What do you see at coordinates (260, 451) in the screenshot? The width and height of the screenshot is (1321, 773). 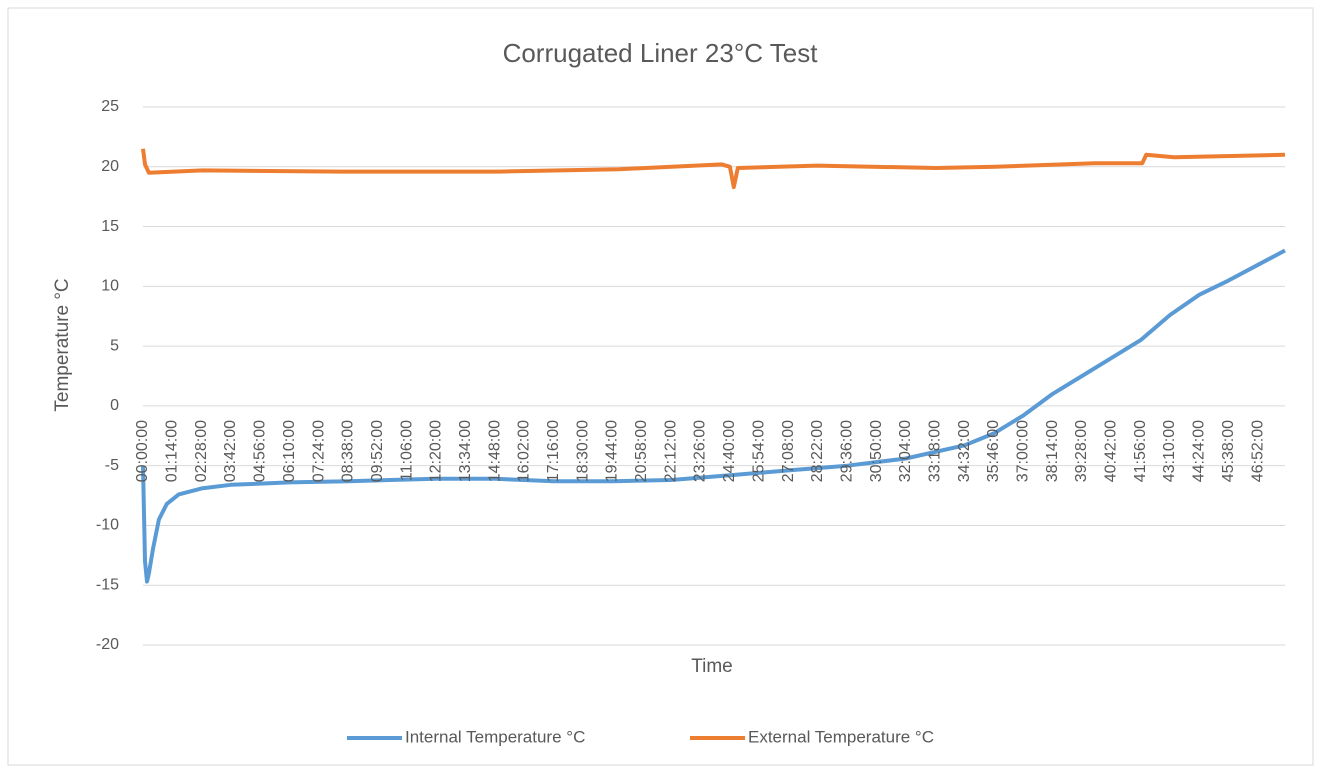 I see `x-tick-label: 04:56:00` at bounding box center [260, 451].